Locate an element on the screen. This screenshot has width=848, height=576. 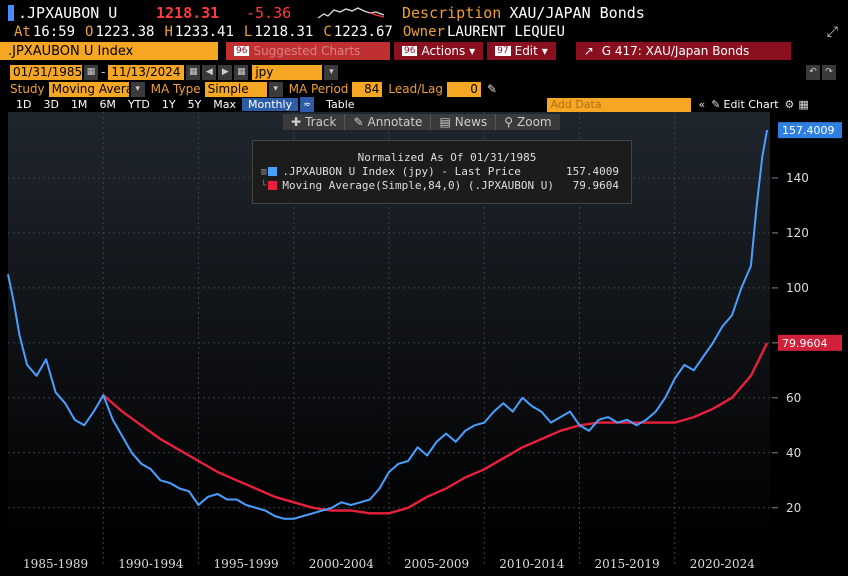
actions-menu: 96 Actions ▾ is located at coordinates (439, 51).